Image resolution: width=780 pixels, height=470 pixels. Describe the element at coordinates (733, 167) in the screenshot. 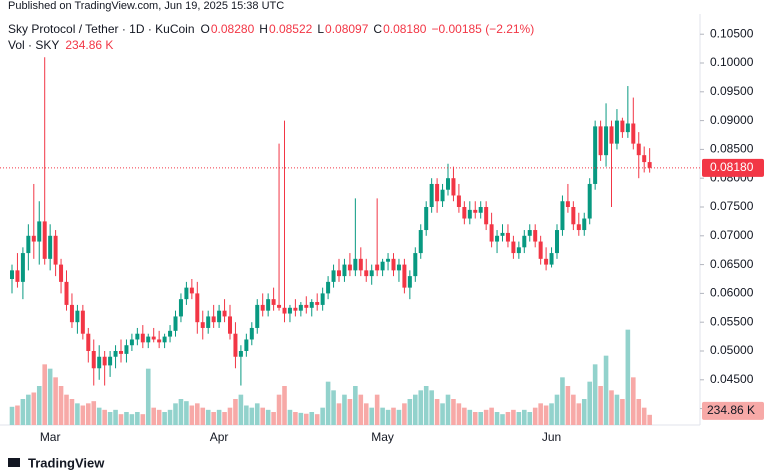

I see `last-price-box` at that location.